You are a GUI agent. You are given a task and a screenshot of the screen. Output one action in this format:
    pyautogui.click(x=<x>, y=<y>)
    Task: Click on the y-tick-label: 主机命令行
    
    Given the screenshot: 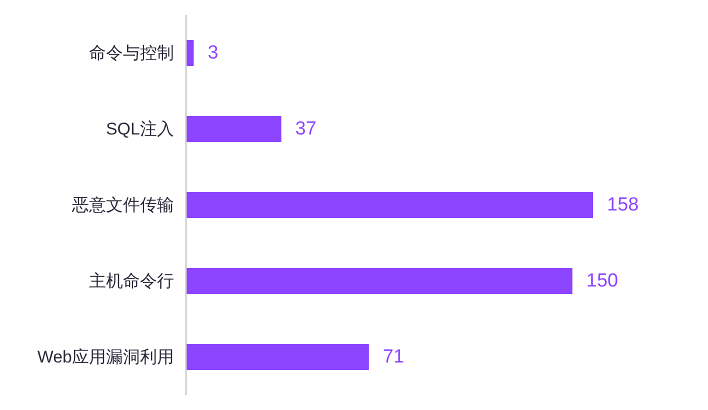 What is the action you would take?
    pyautogui.click(x=131, y=281)
    